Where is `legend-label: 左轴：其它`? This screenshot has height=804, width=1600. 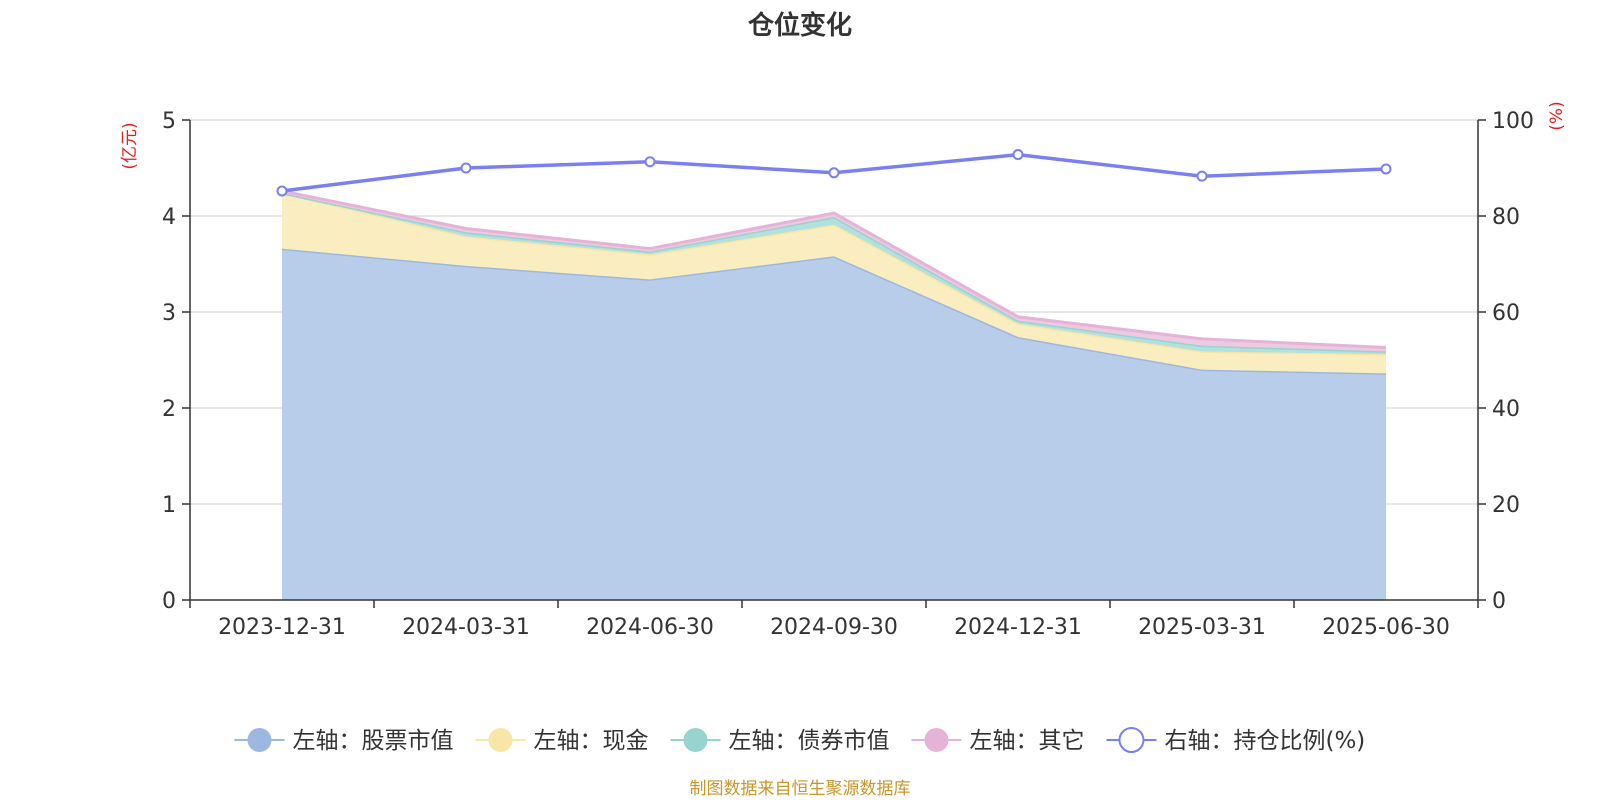
legend-label: 左轴：其它 is located at coordinates (1026, 741).